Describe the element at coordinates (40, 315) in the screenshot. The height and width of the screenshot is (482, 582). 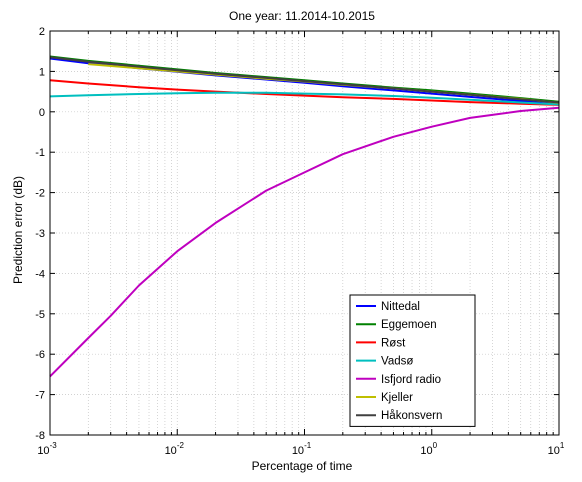
I see `y-tick-label: -5` at that location.